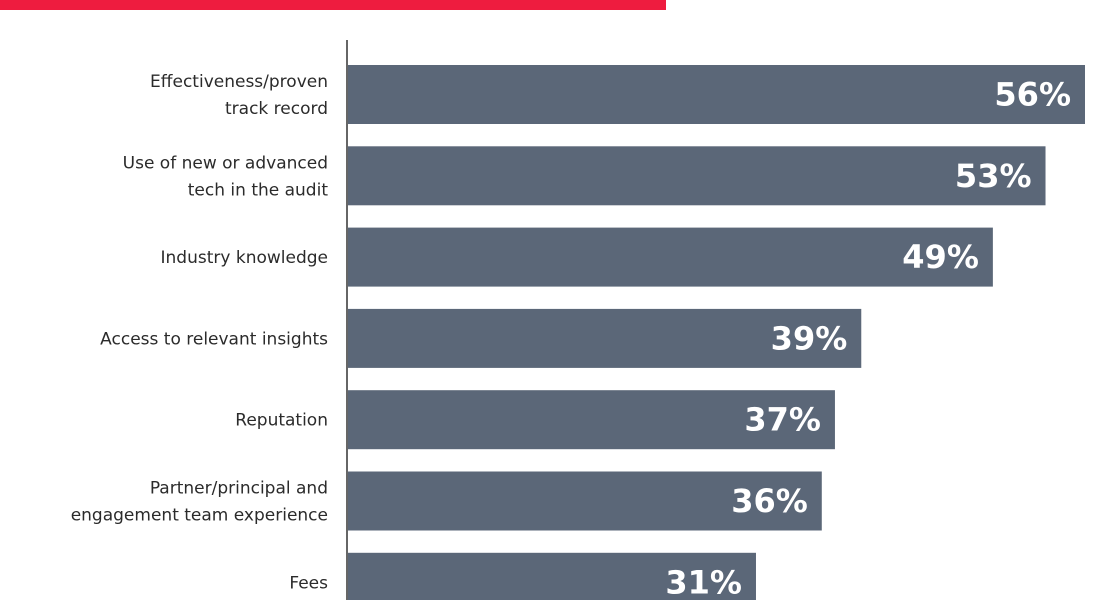 The image size is (1095, 604). Describe the element at coordinates (239, 489) in the screenshot. I see `category-label-5-line-0: Partner/principal and` at that location.